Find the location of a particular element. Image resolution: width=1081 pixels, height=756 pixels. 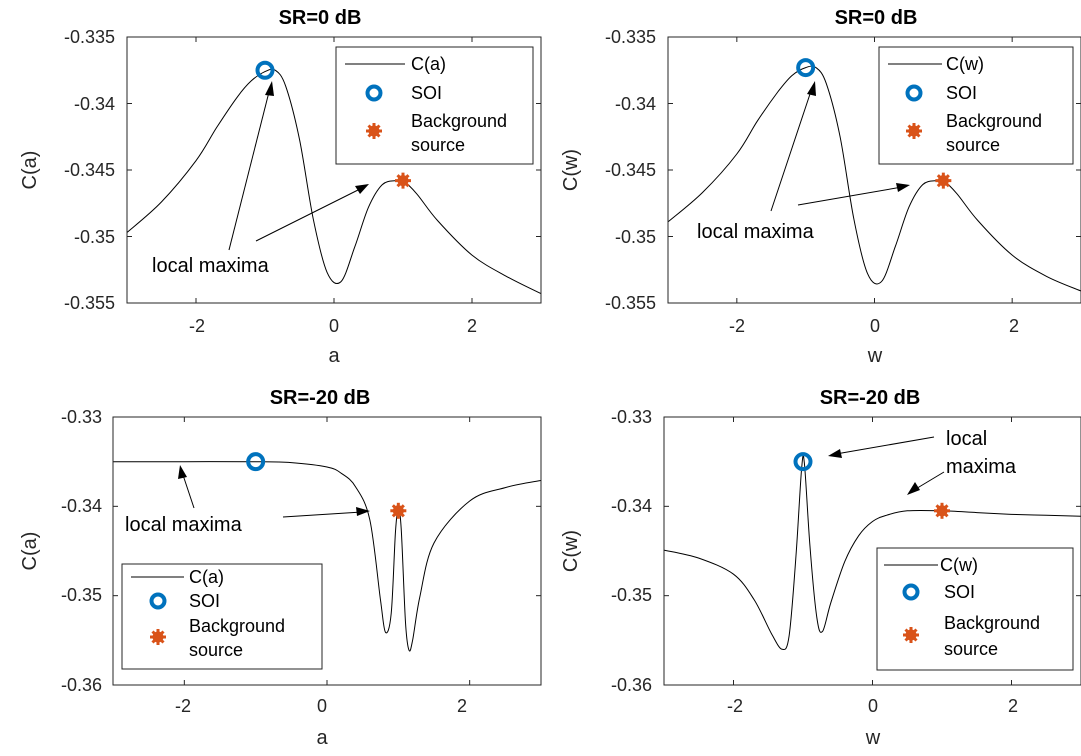

x-tick-label: 0 is located at coordinates (873, 706).